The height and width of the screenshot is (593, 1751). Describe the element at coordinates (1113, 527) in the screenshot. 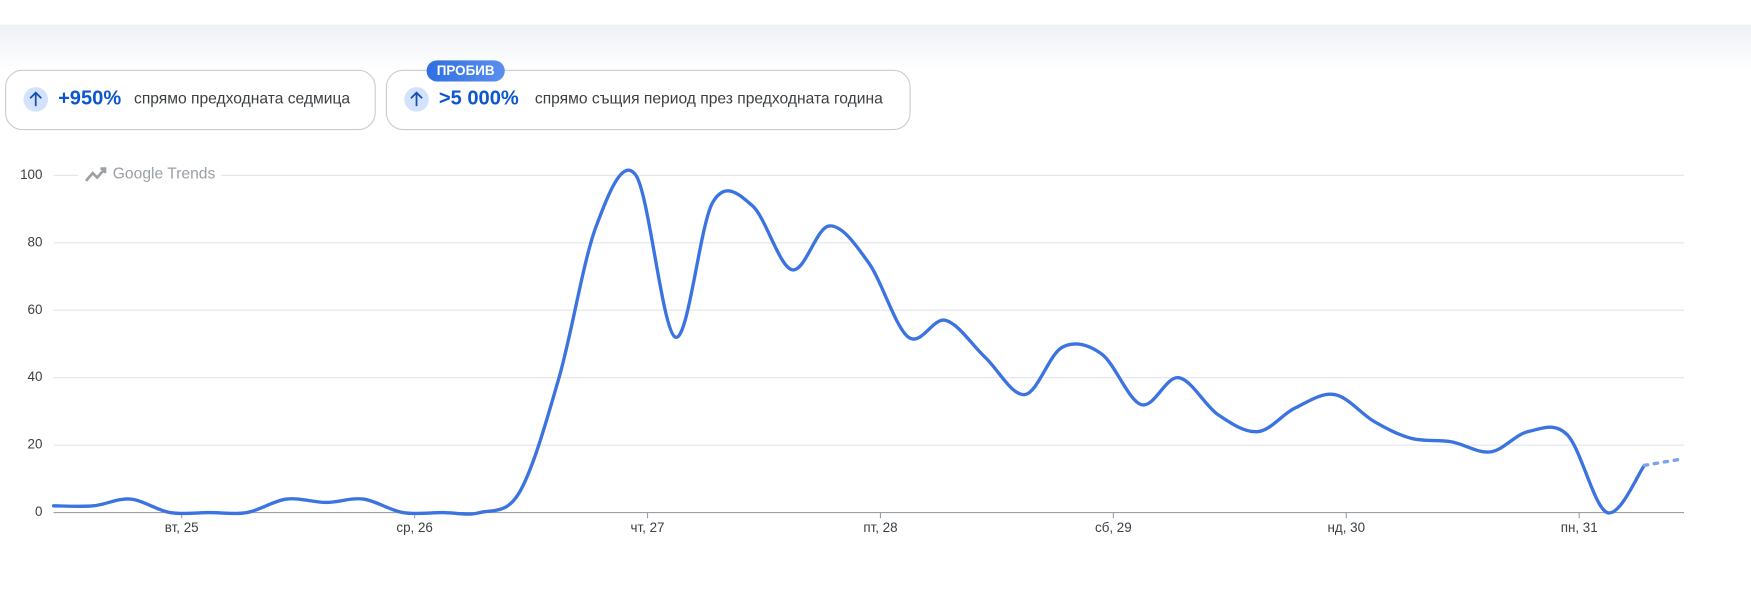

I see `x-tick-label: сб, 29` at that location.